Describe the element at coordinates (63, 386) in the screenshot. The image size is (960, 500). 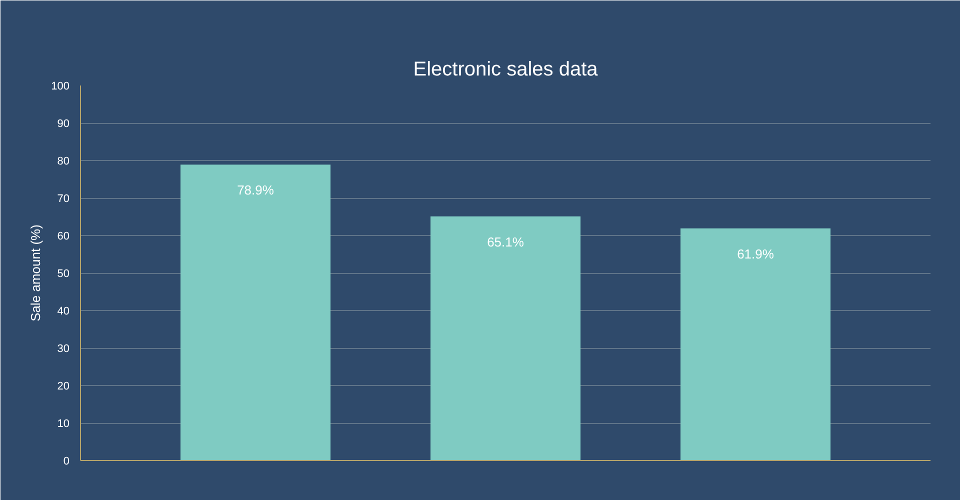
I see `y-tick-label: 20` at that location.